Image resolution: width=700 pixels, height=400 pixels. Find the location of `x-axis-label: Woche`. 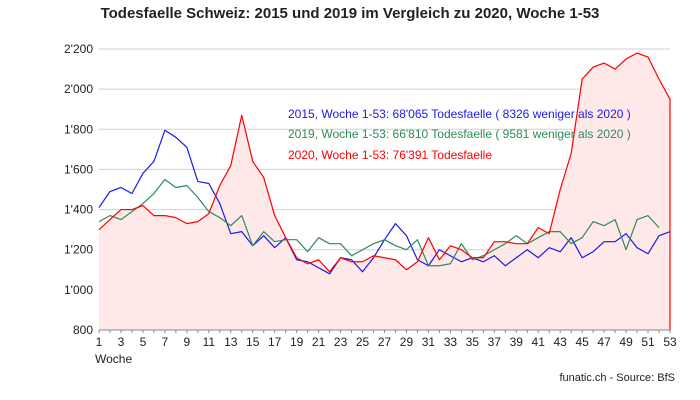

x-axis-label: Woche is located at coordinates (113, 359).